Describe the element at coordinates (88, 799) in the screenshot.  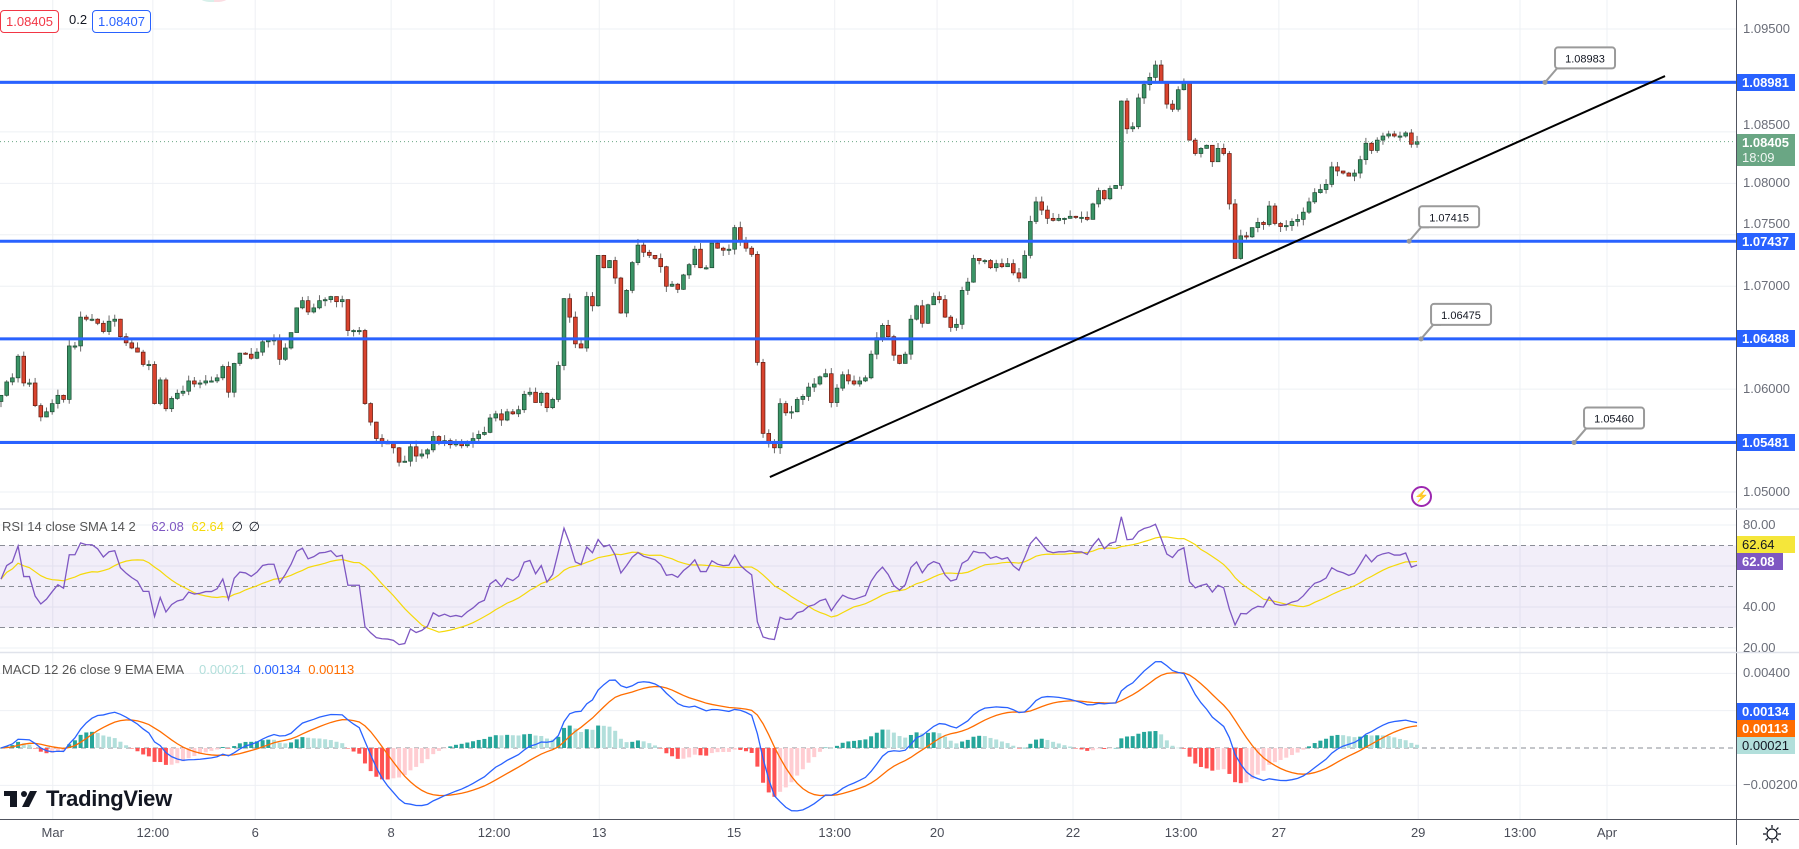
I see `tradingview-logo: TradingView` at that location.